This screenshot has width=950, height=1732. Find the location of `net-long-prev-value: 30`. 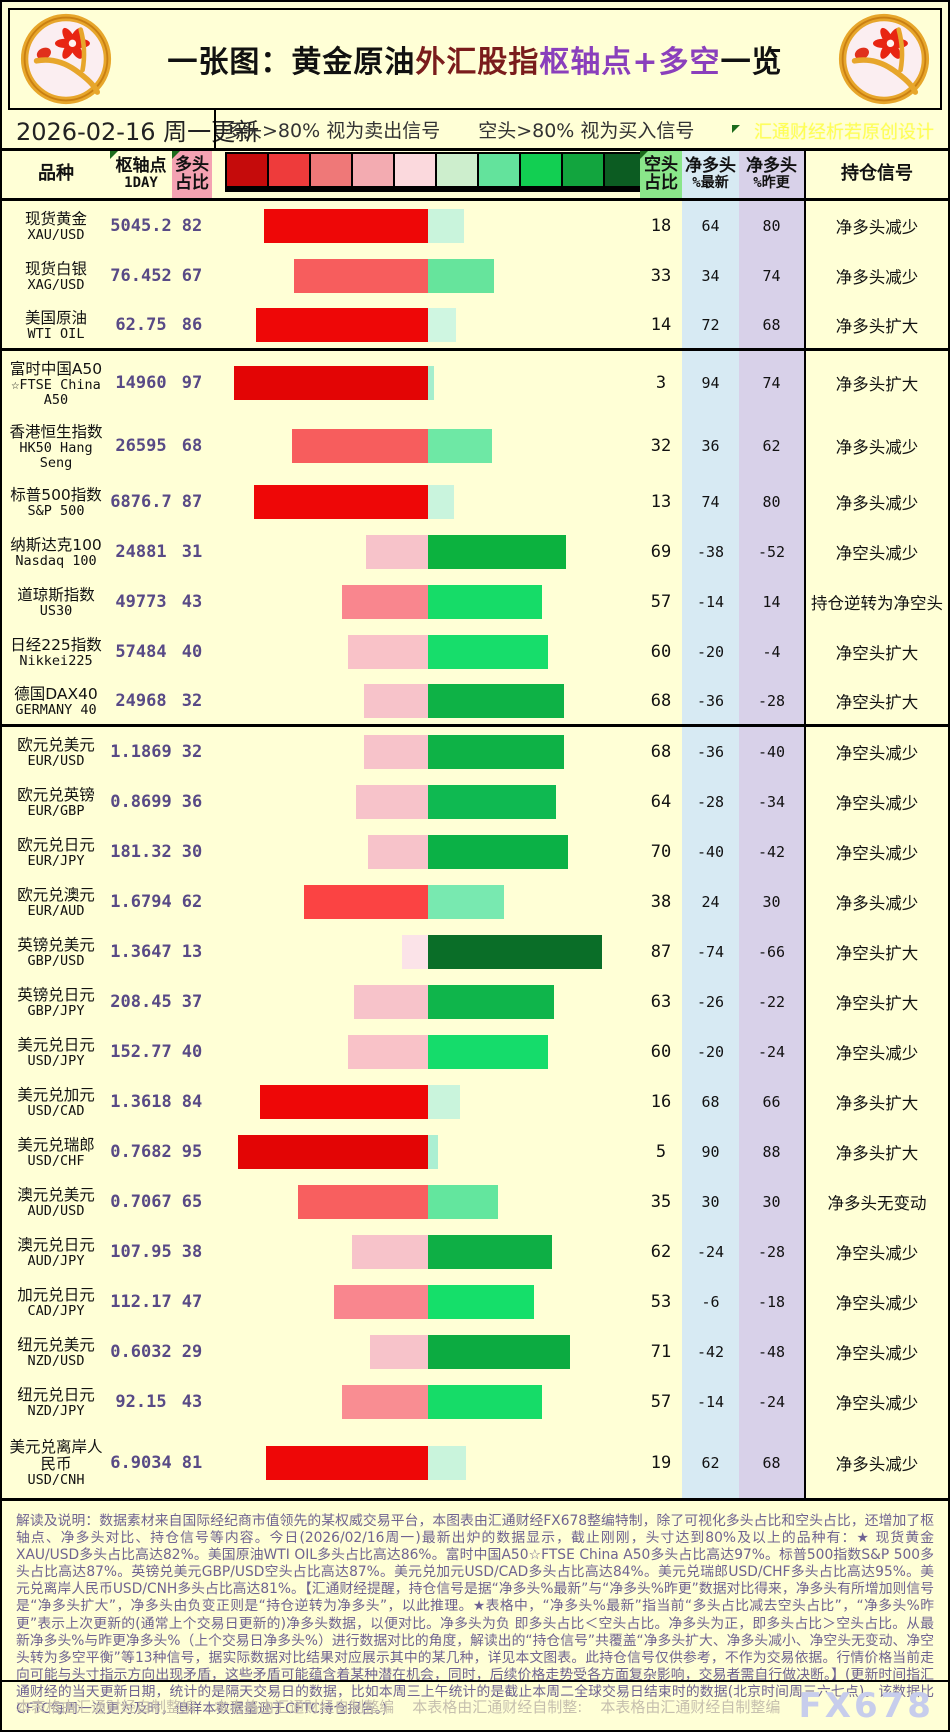

net-long-prev-value: 30 is located at coordinates (771, 902).